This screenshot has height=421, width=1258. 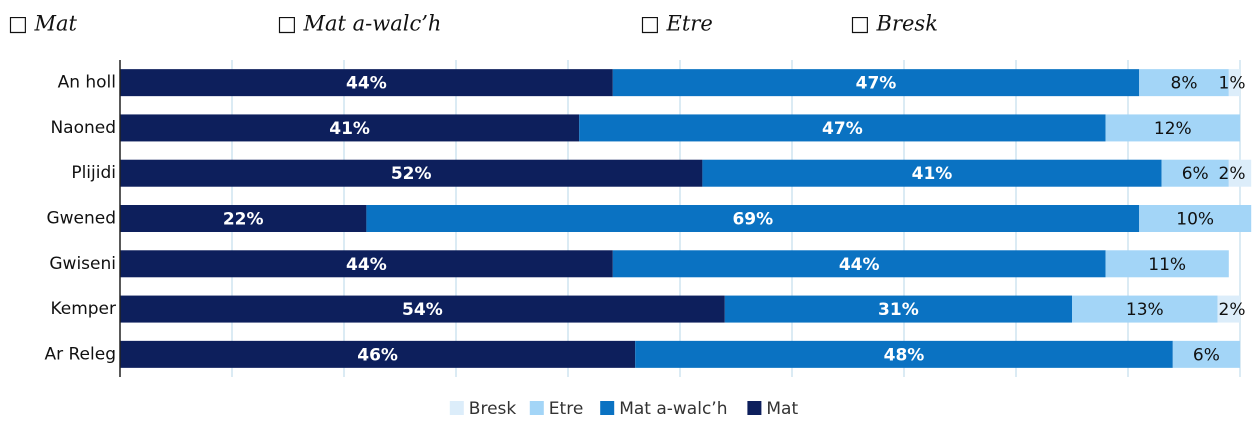 What do you see at coordinates (83, 309) in the screenshot?
I see `y-tick-label: Kemper` at bounding box center [83, 309].